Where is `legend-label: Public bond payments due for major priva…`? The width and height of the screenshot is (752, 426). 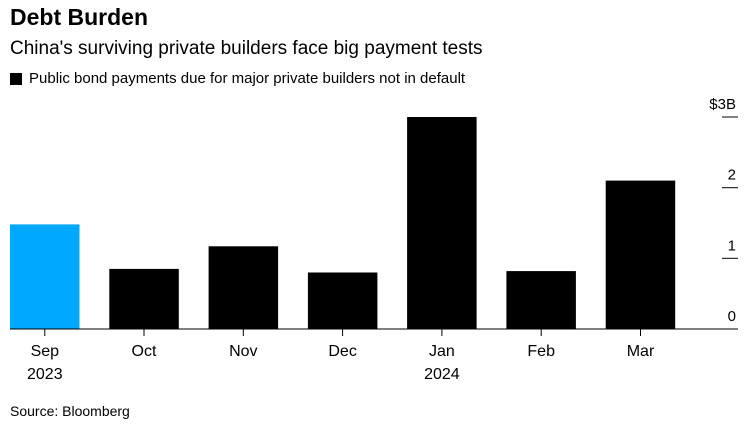 legend-label: Public bond payments due for major priva… is located at coordinates (247, 78).